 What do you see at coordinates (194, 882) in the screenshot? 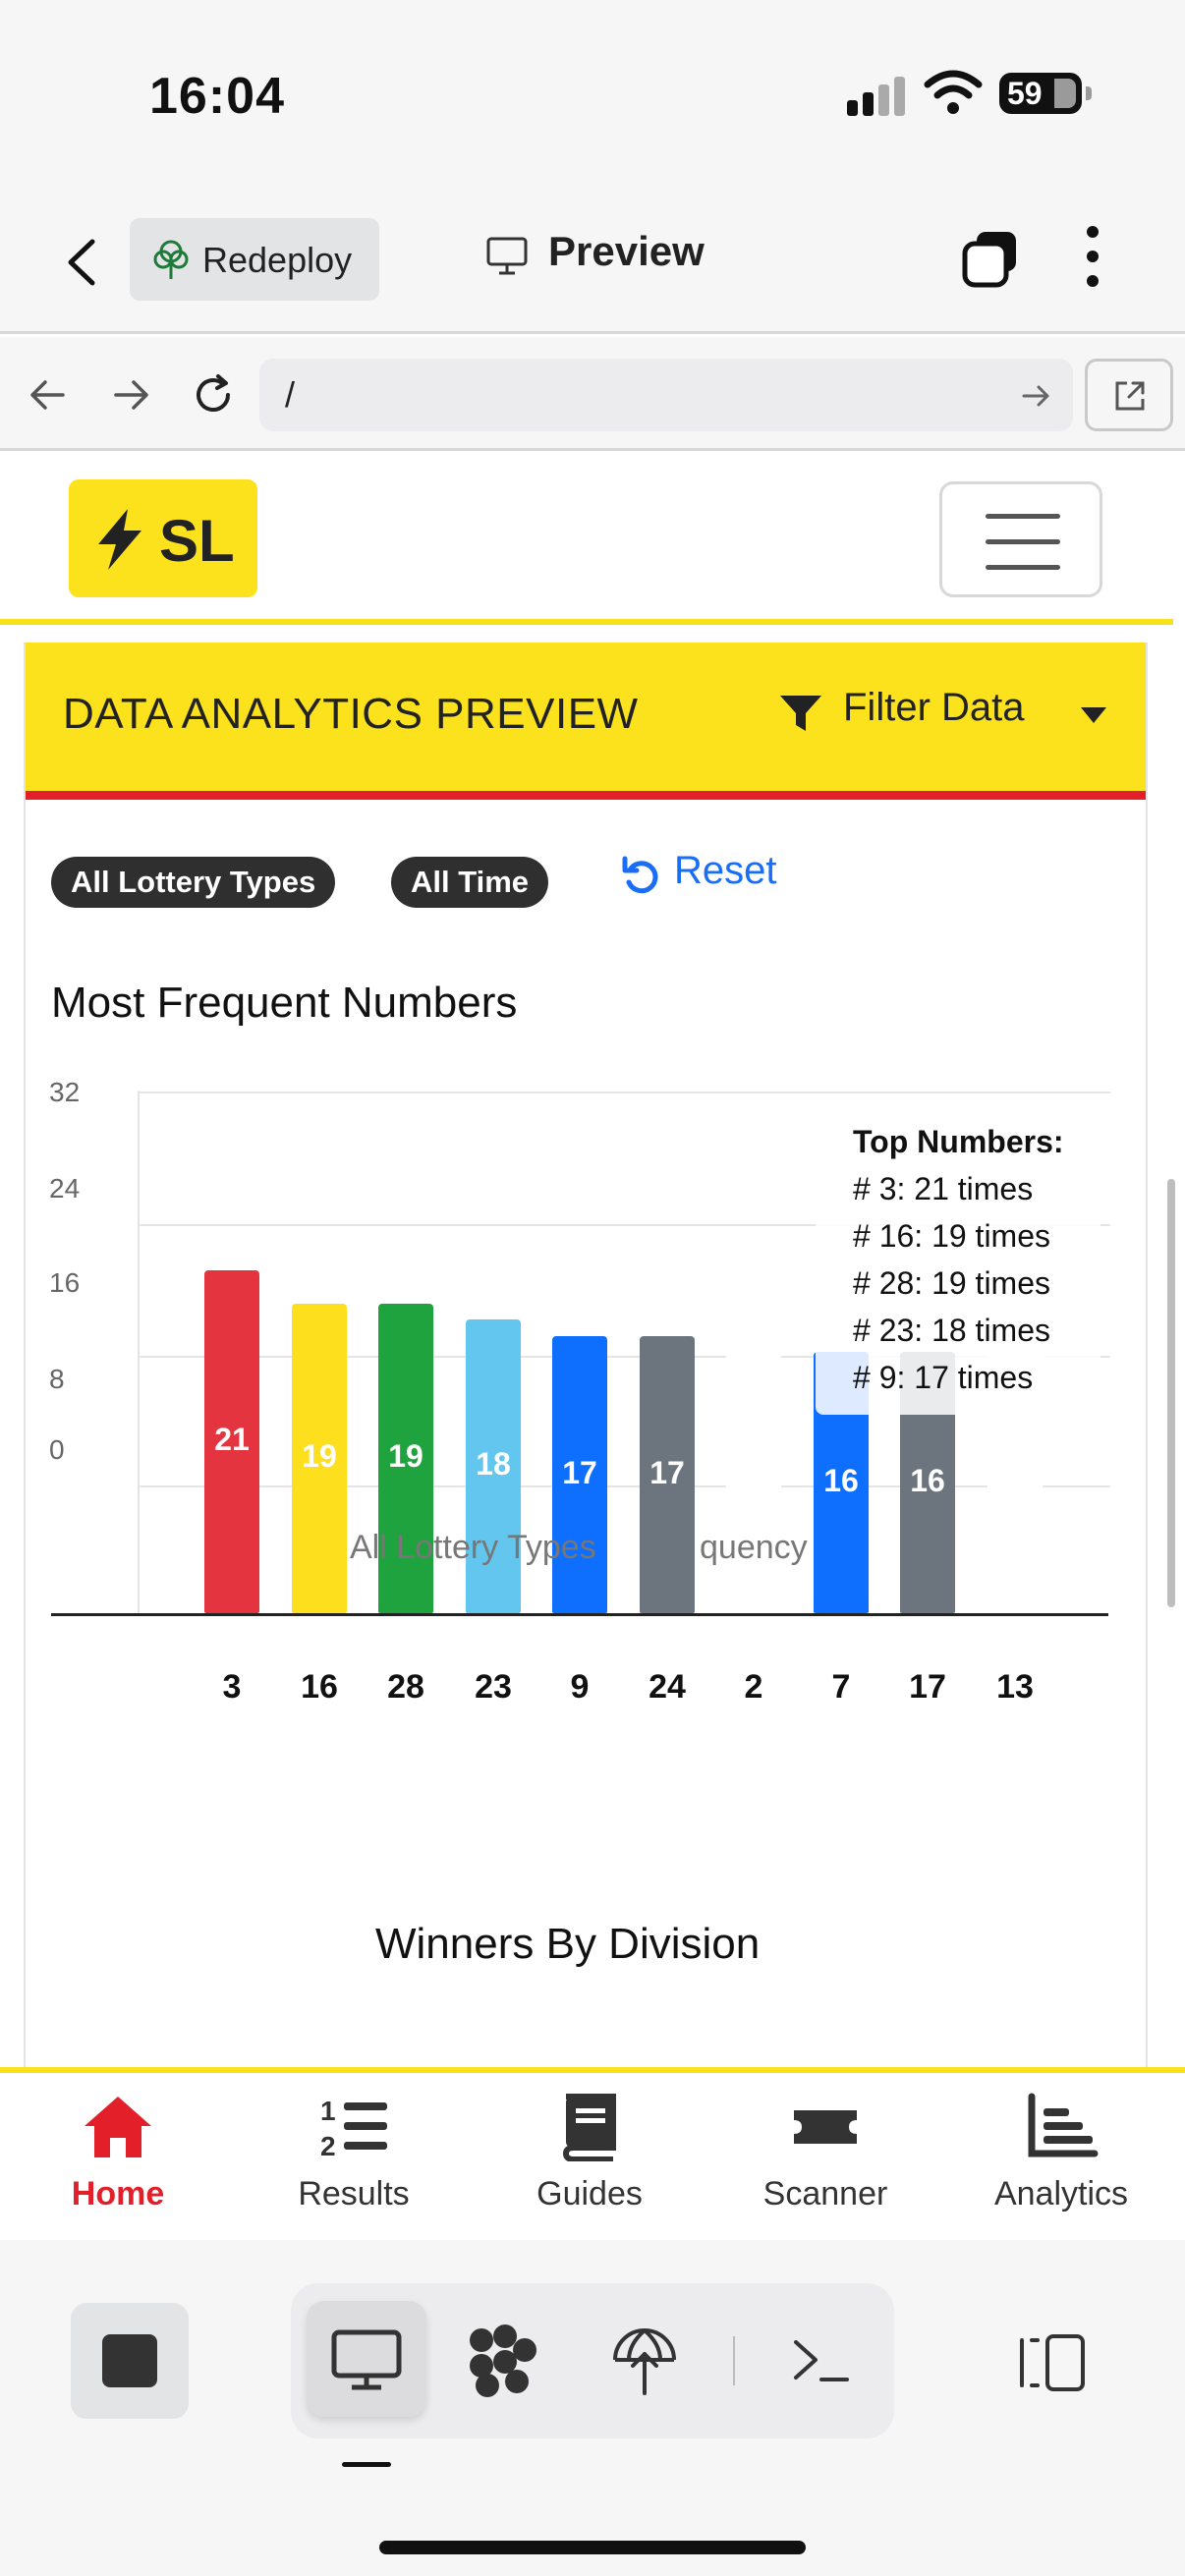
I see `filter-pill-lottery-type: All Lottery Types` at bounding box center [194, 882].